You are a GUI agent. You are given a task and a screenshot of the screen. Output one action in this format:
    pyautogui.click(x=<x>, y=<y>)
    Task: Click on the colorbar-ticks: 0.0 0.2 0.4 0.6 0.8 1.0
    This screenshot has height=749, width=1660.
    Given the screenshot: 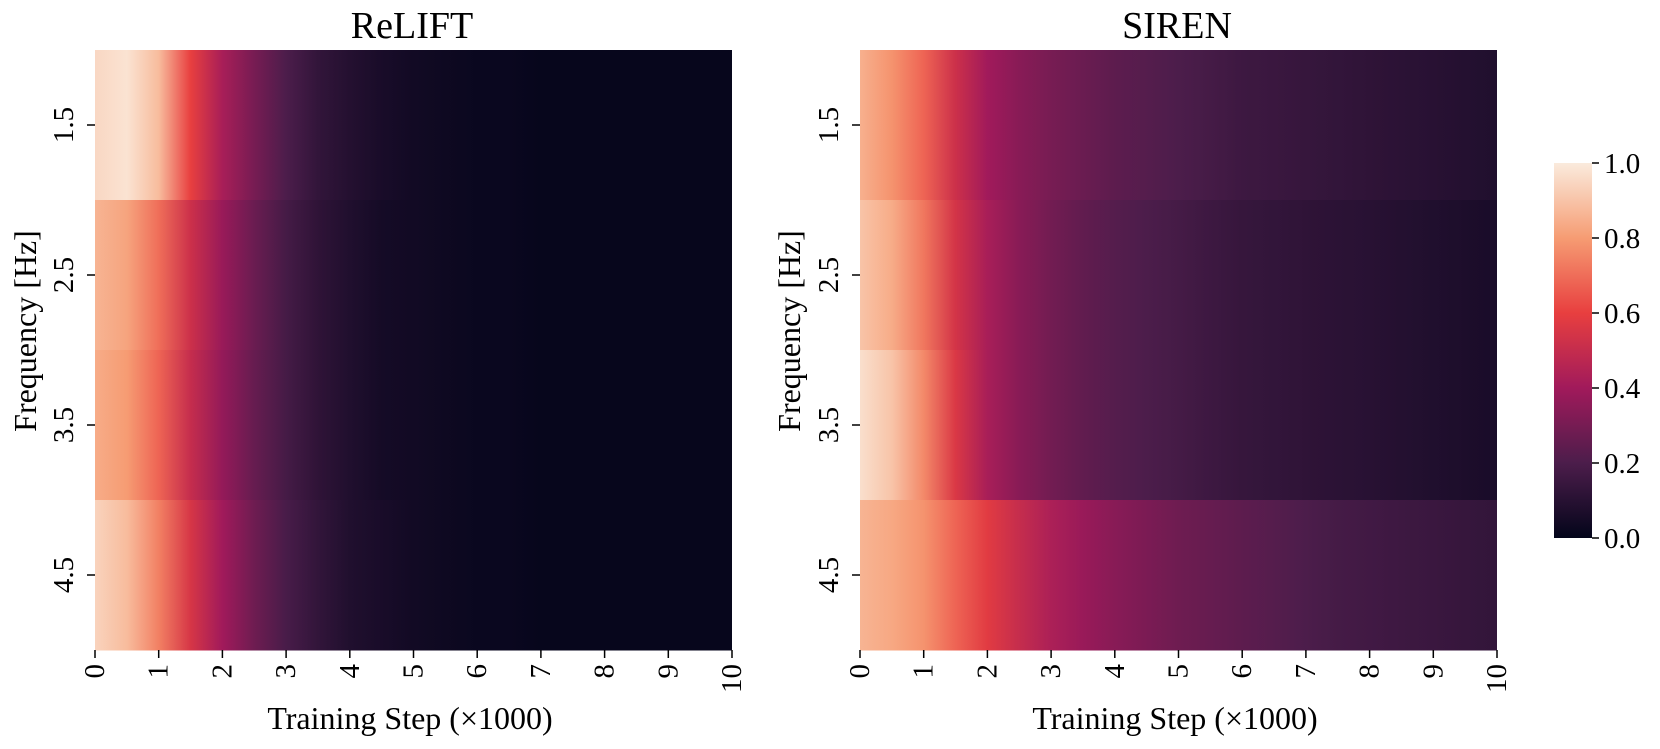 What is the action you would take?
    pyautogui.click(x=1616, y=351)
    